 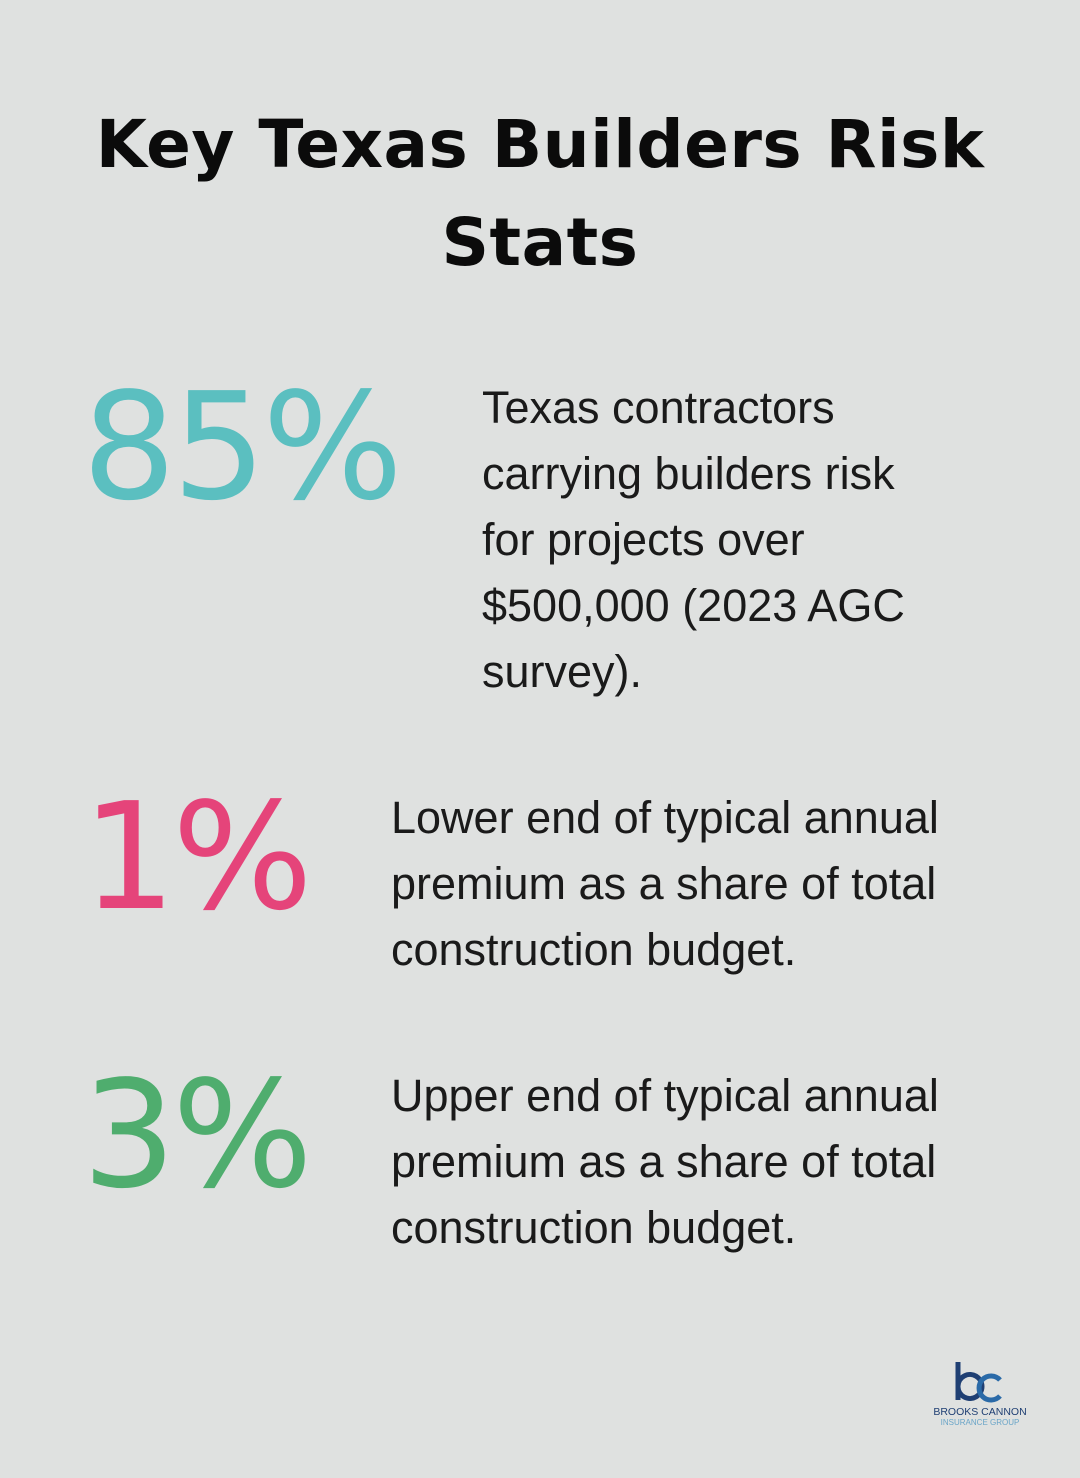 What do you see at coordinates (540, 193) in the screenshot?
I see `page-title: Key Texas Builders Risk Stats` at bounding box center [540, 193].